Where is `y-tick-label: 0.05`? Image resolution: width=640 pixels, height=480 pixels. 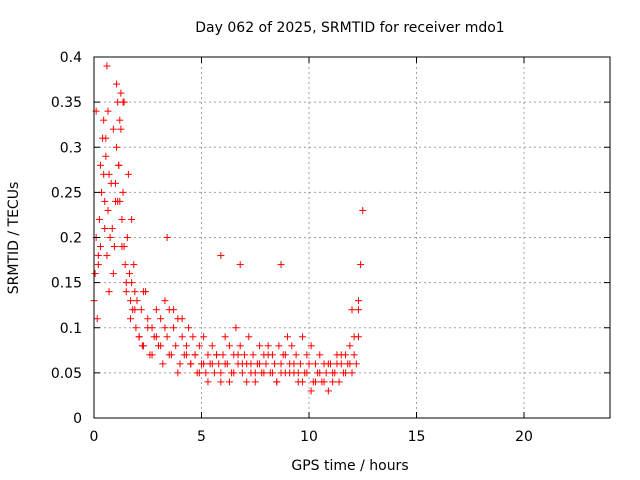 y-tick-label: 0.05 is located at coordinates (66, 374).